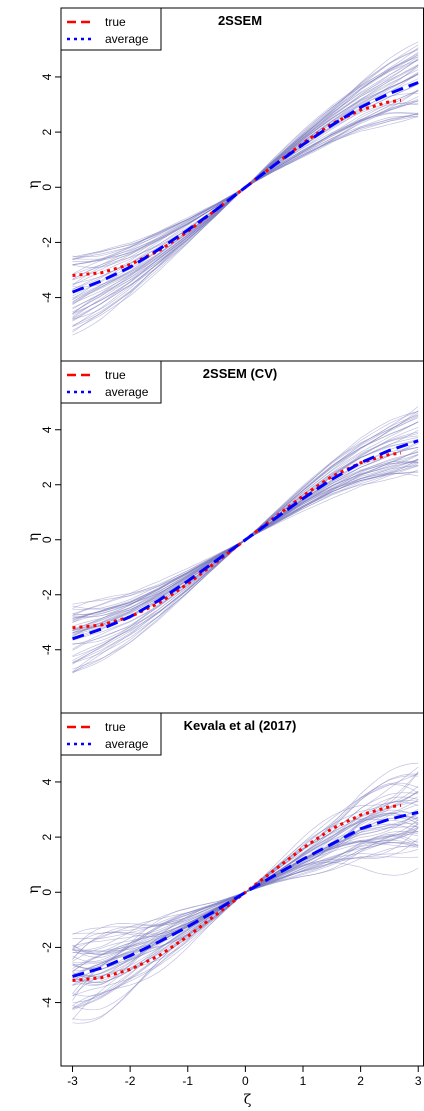 The image size is (424, 1111). Describe the element at coordinates (245, 1081) in the screenshot. I see `x-tick-label: 0` at that location.